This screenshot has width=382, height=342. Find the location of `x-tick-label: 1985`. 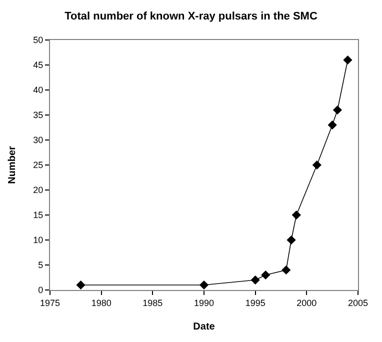

x-tick-label: 1985 is located at coordinates (152, 303).